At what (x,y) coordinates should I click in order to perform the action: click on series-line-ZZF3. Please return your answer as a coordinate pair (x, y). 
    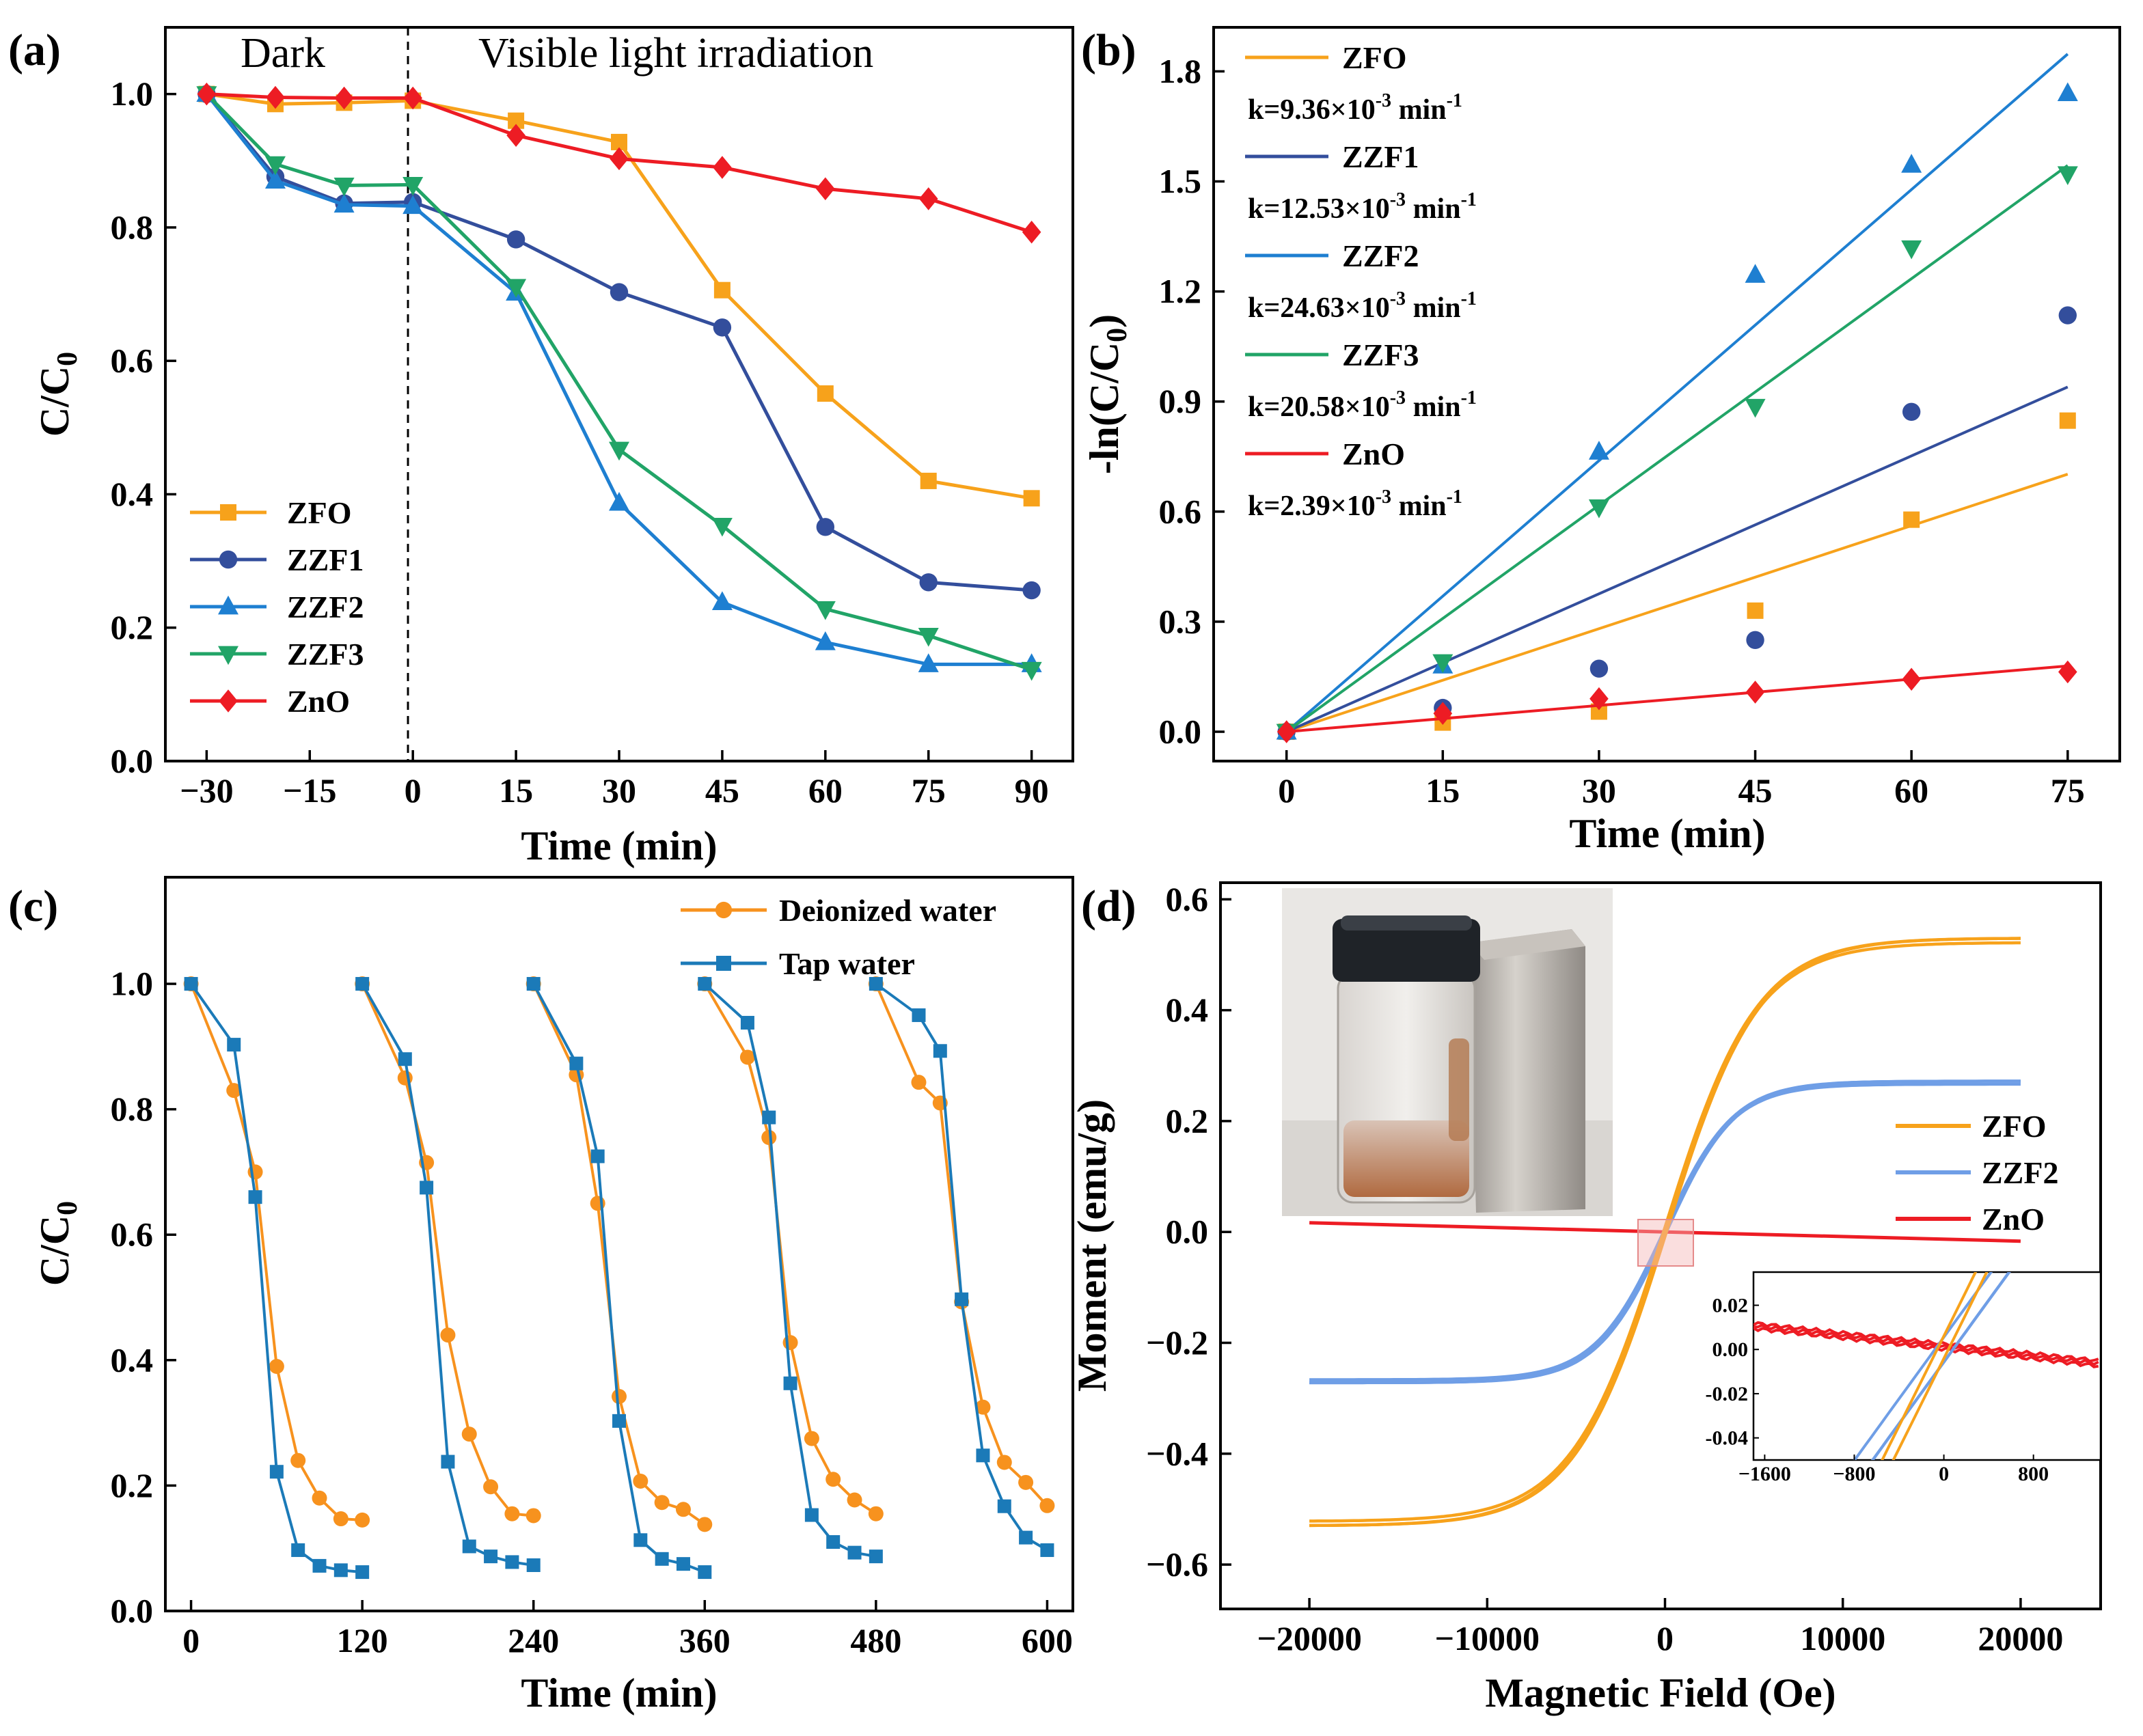
    Looking at the image, I should click on (619, 382).